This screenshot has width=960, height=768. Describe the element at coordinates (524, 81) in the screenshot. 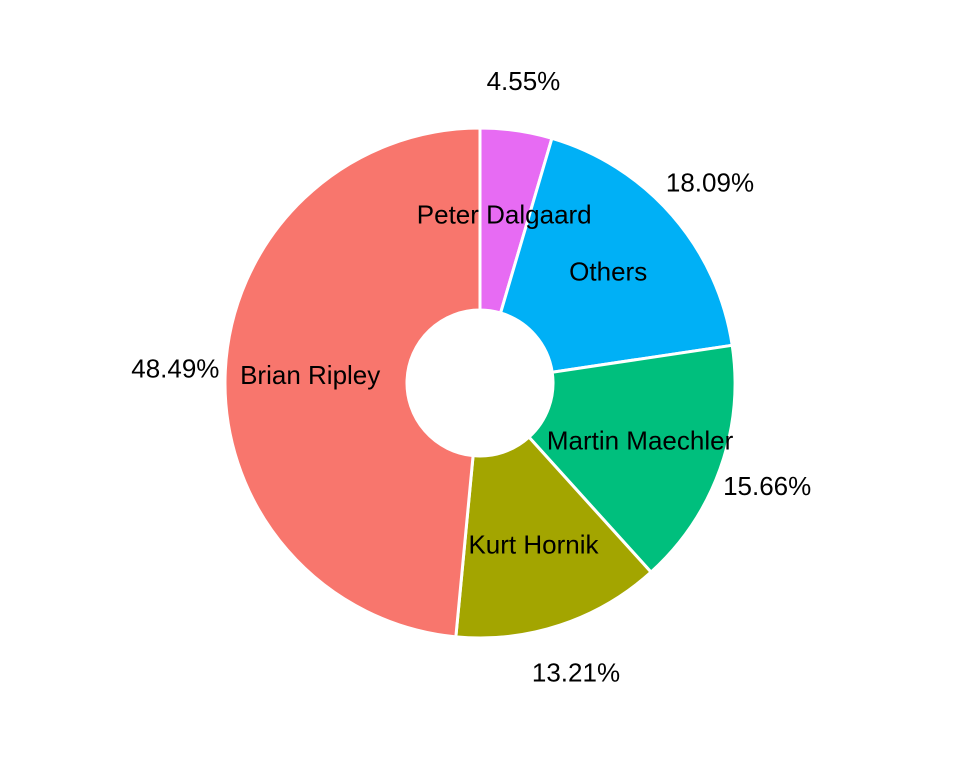

I see `pct-label-peter-dalgaard: 4.55%` at that location.